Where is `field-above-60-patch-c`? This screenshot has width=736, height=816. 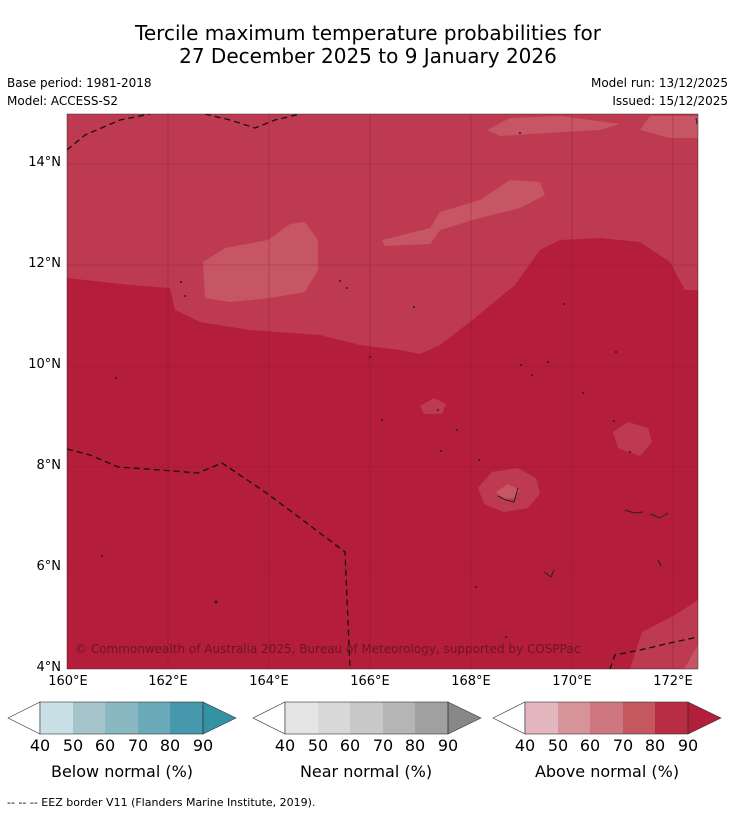 field-above-60-patch-c is located at coordinates (508, 491).